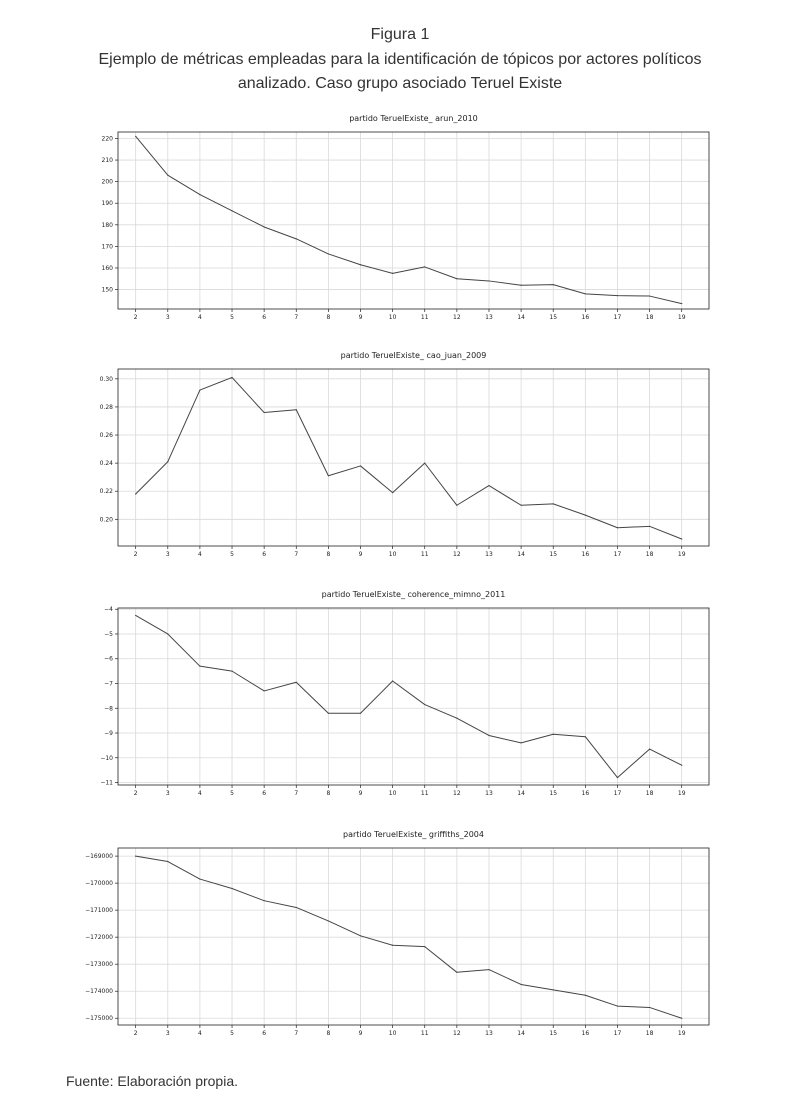  I want to click on y-tick-label: −172000, so click(99, 937).